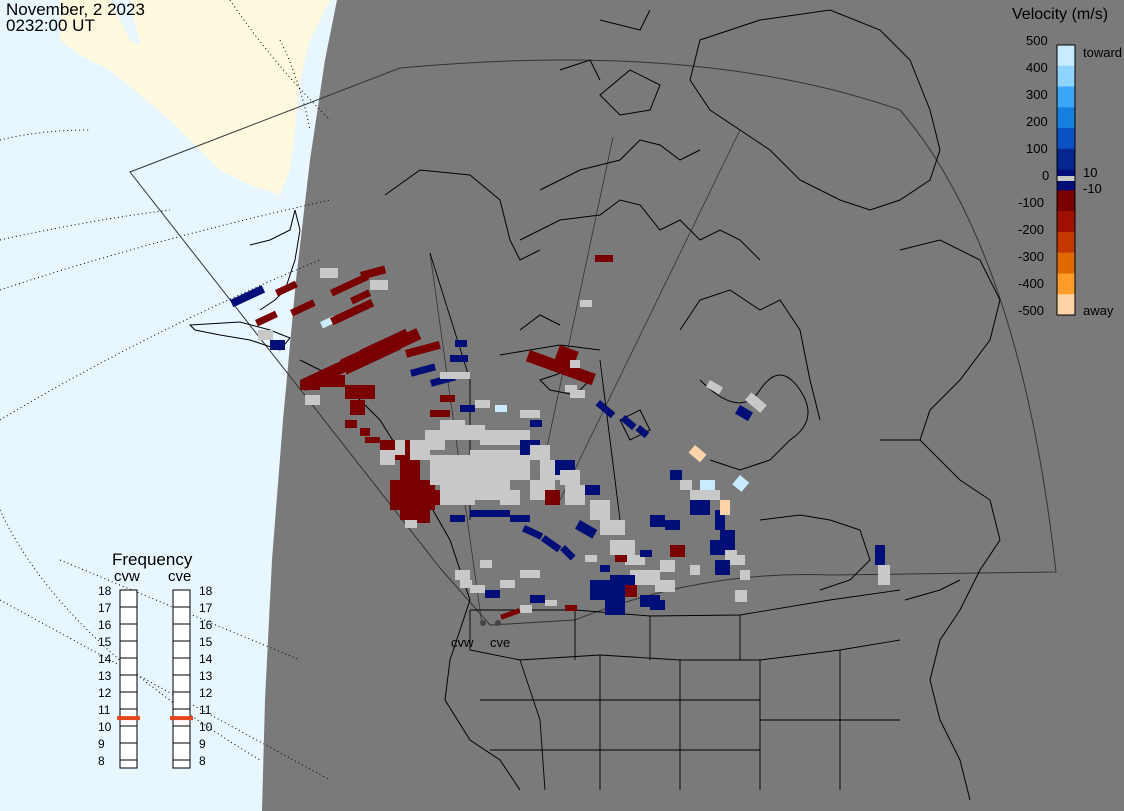  Describe the element at coordinates (127, 576) in the screenshot. I see `frequency-radar-cvw: cvw` at that location.